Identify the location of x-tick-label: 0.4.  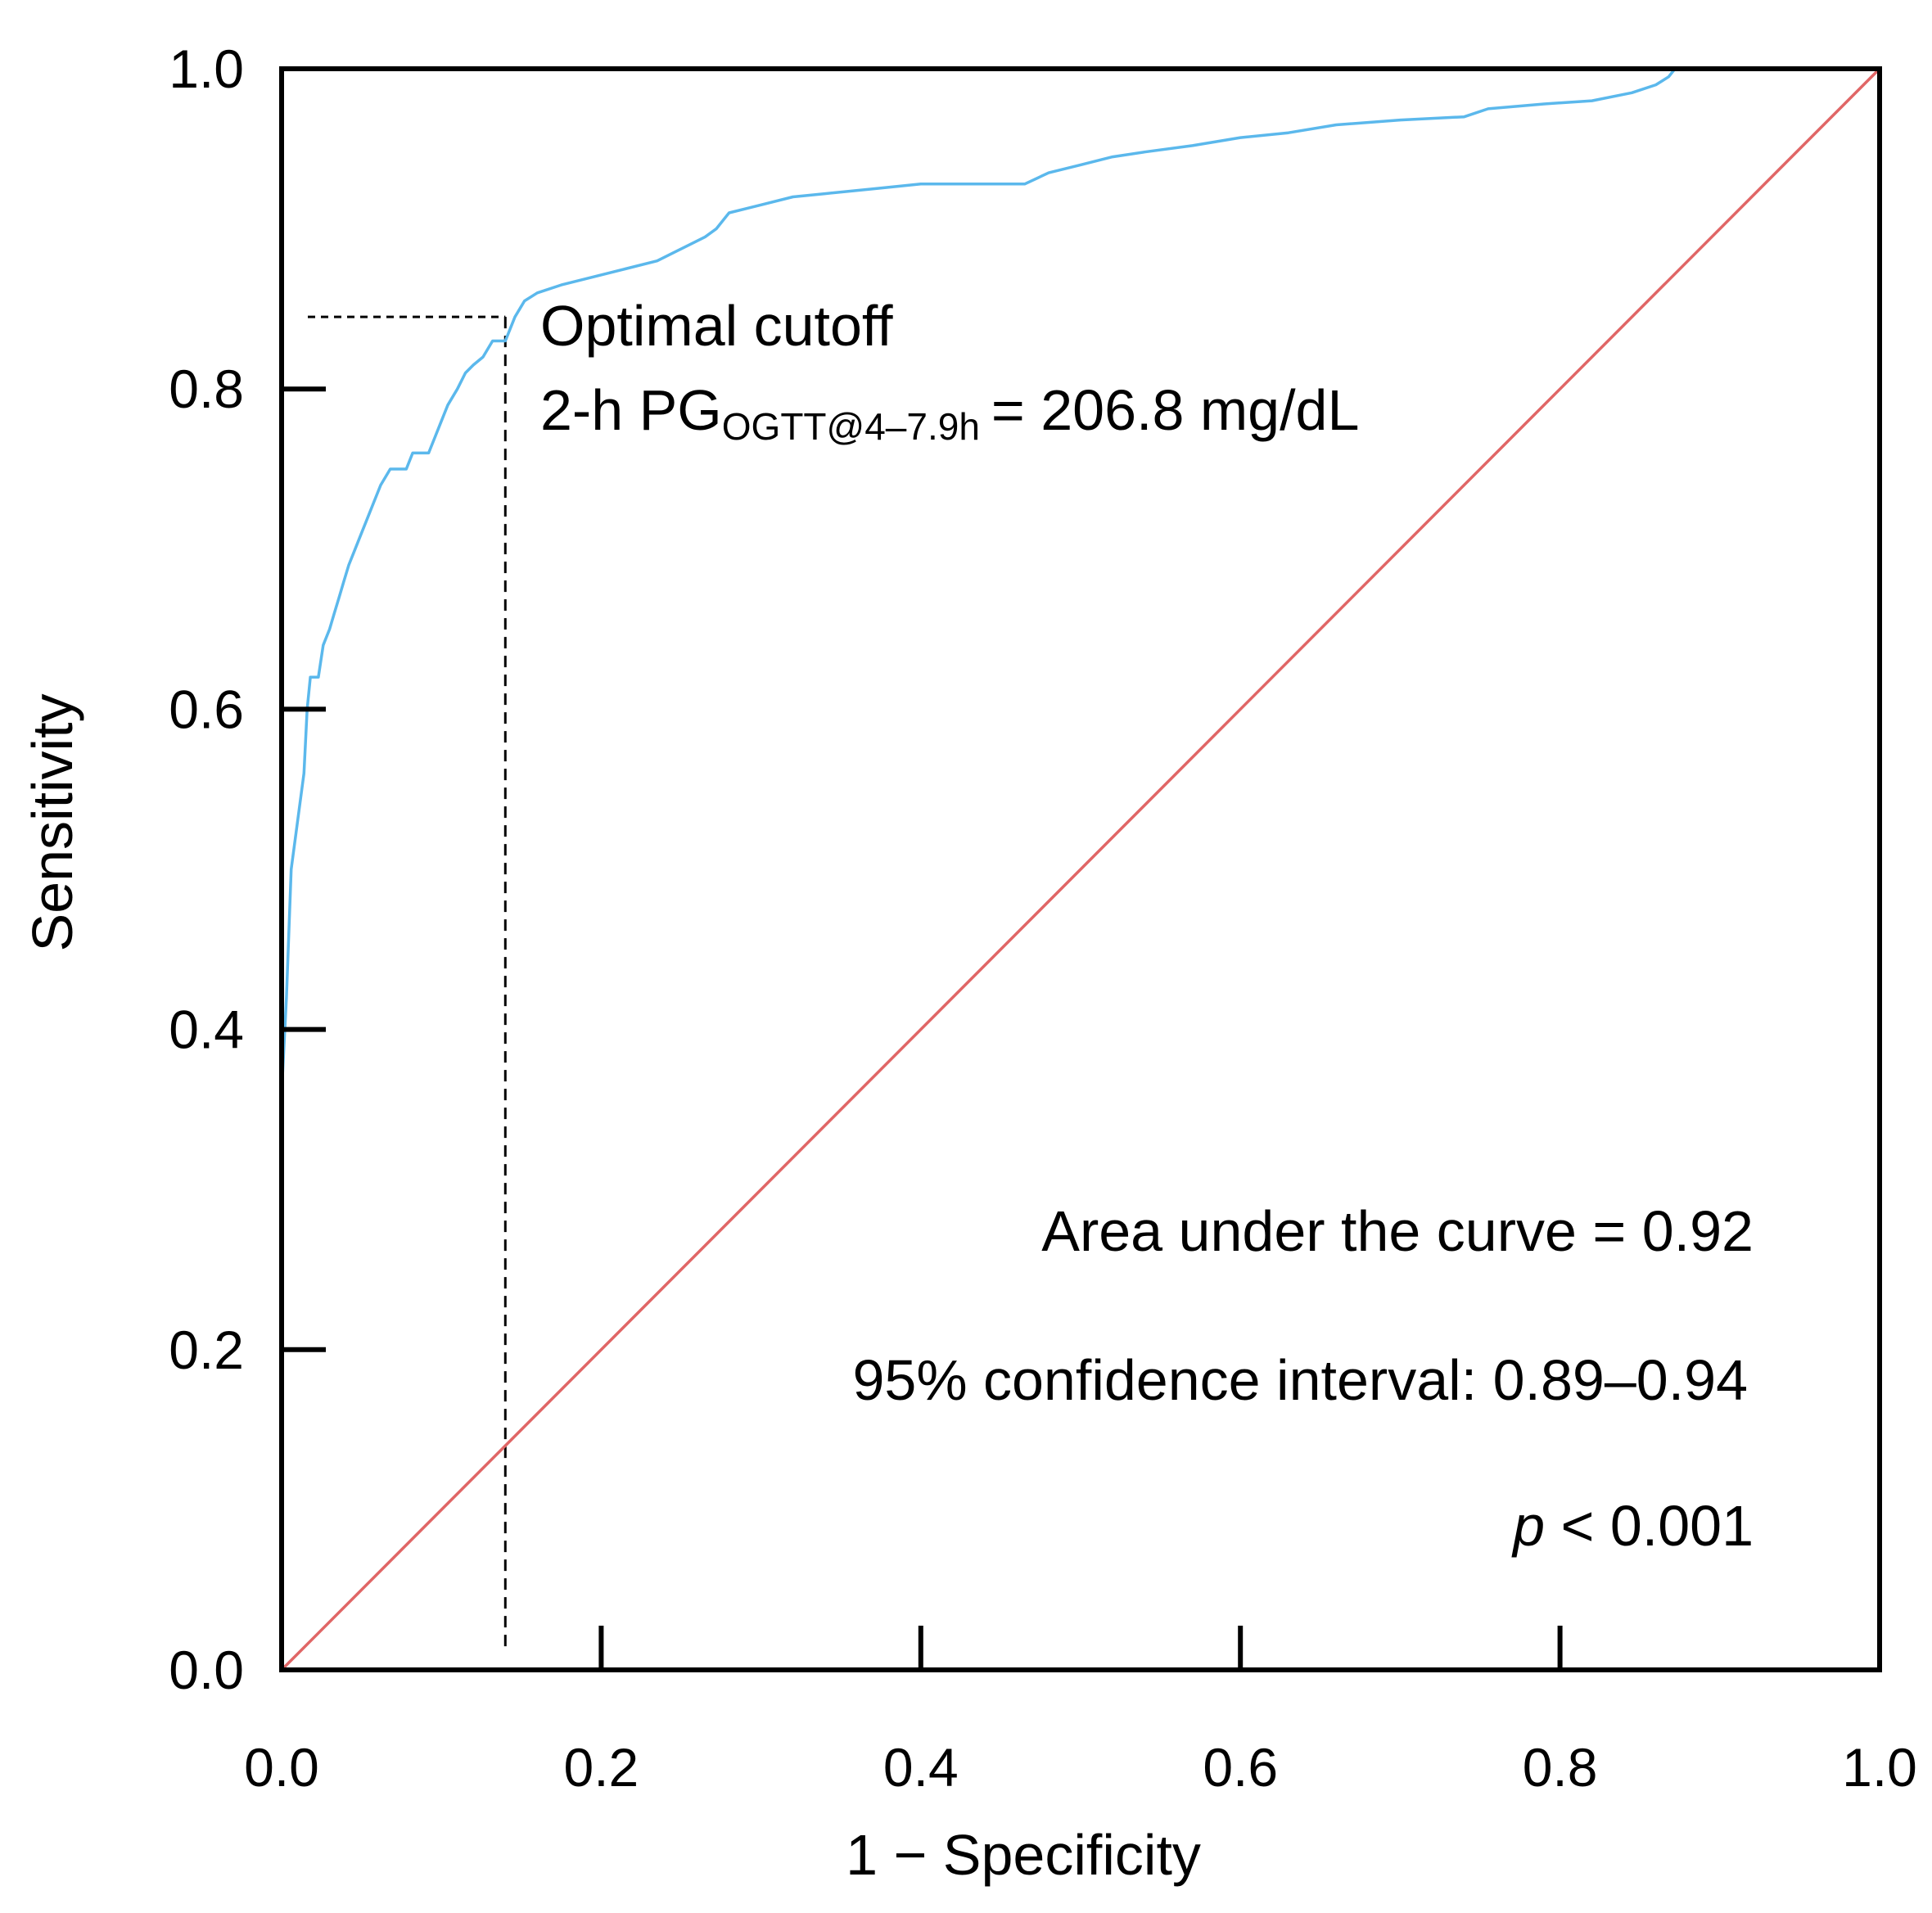
(921, 1767).